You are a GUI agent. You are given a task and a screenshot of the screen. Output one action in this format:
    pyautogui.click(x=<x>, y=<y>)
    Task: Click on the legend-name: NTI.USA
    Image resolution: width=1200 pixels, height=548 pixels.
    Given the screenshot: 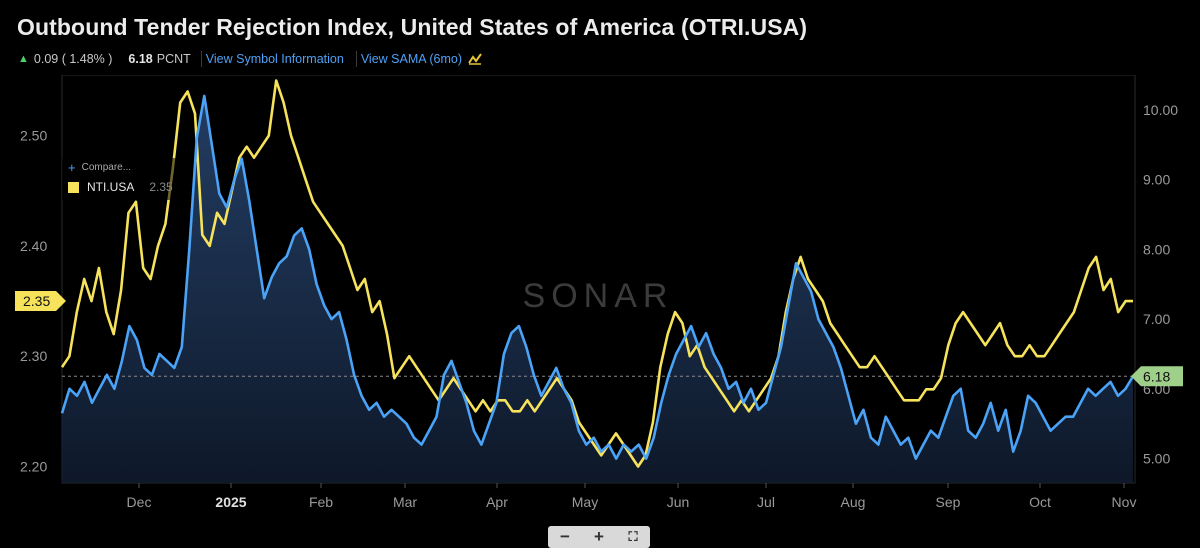 What is the action you would take?
    pyautogui.click(x=111, y=187)
    